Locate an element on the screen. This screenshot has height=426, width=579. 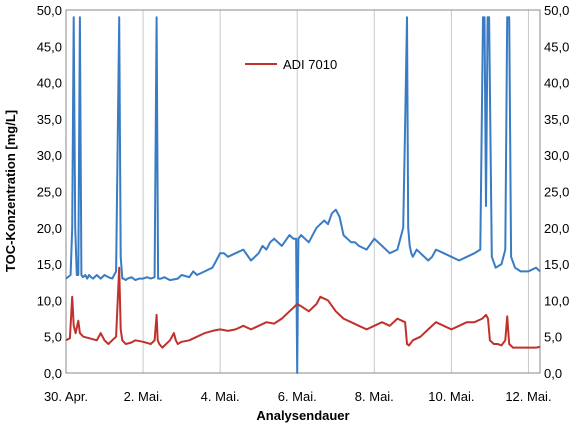
y-tick-label: 45,0 is located at coordinates (49, 46).